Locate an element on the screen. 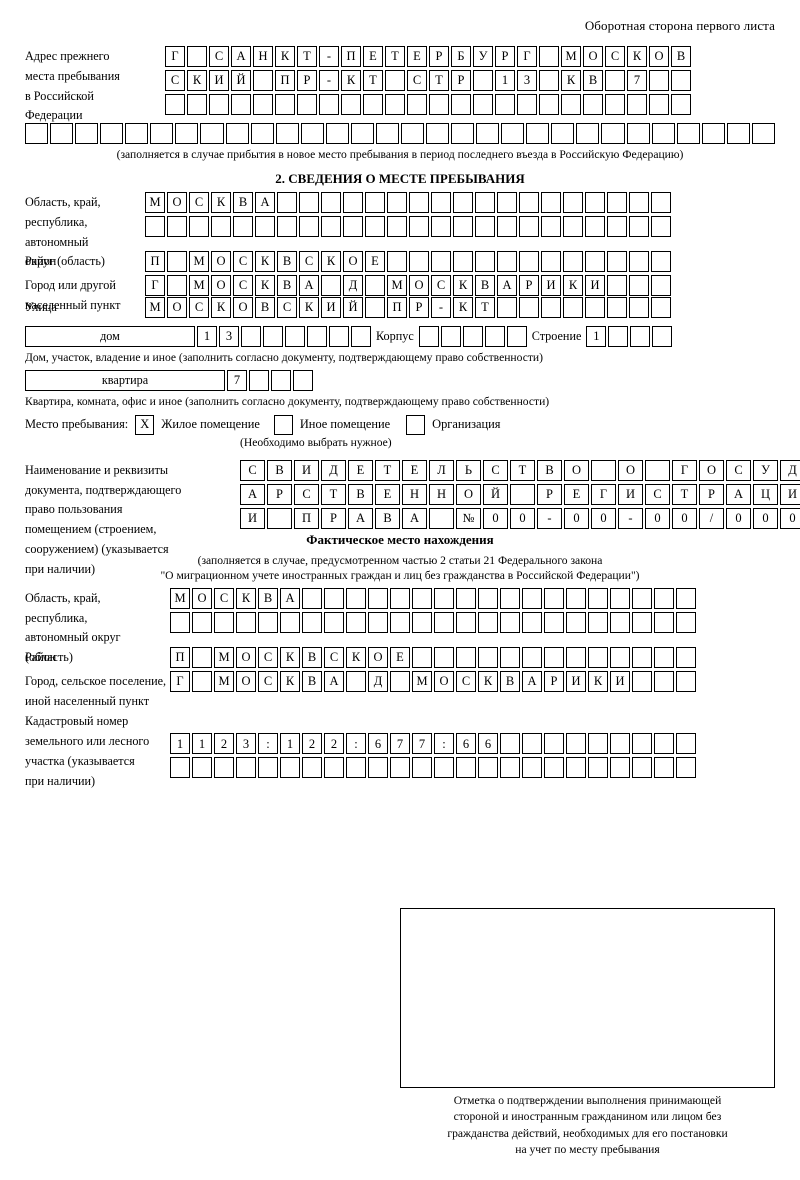 This screenshot has width=800, height=1180. flat-number-boxes: 7 is located at coordinates (270, 380).